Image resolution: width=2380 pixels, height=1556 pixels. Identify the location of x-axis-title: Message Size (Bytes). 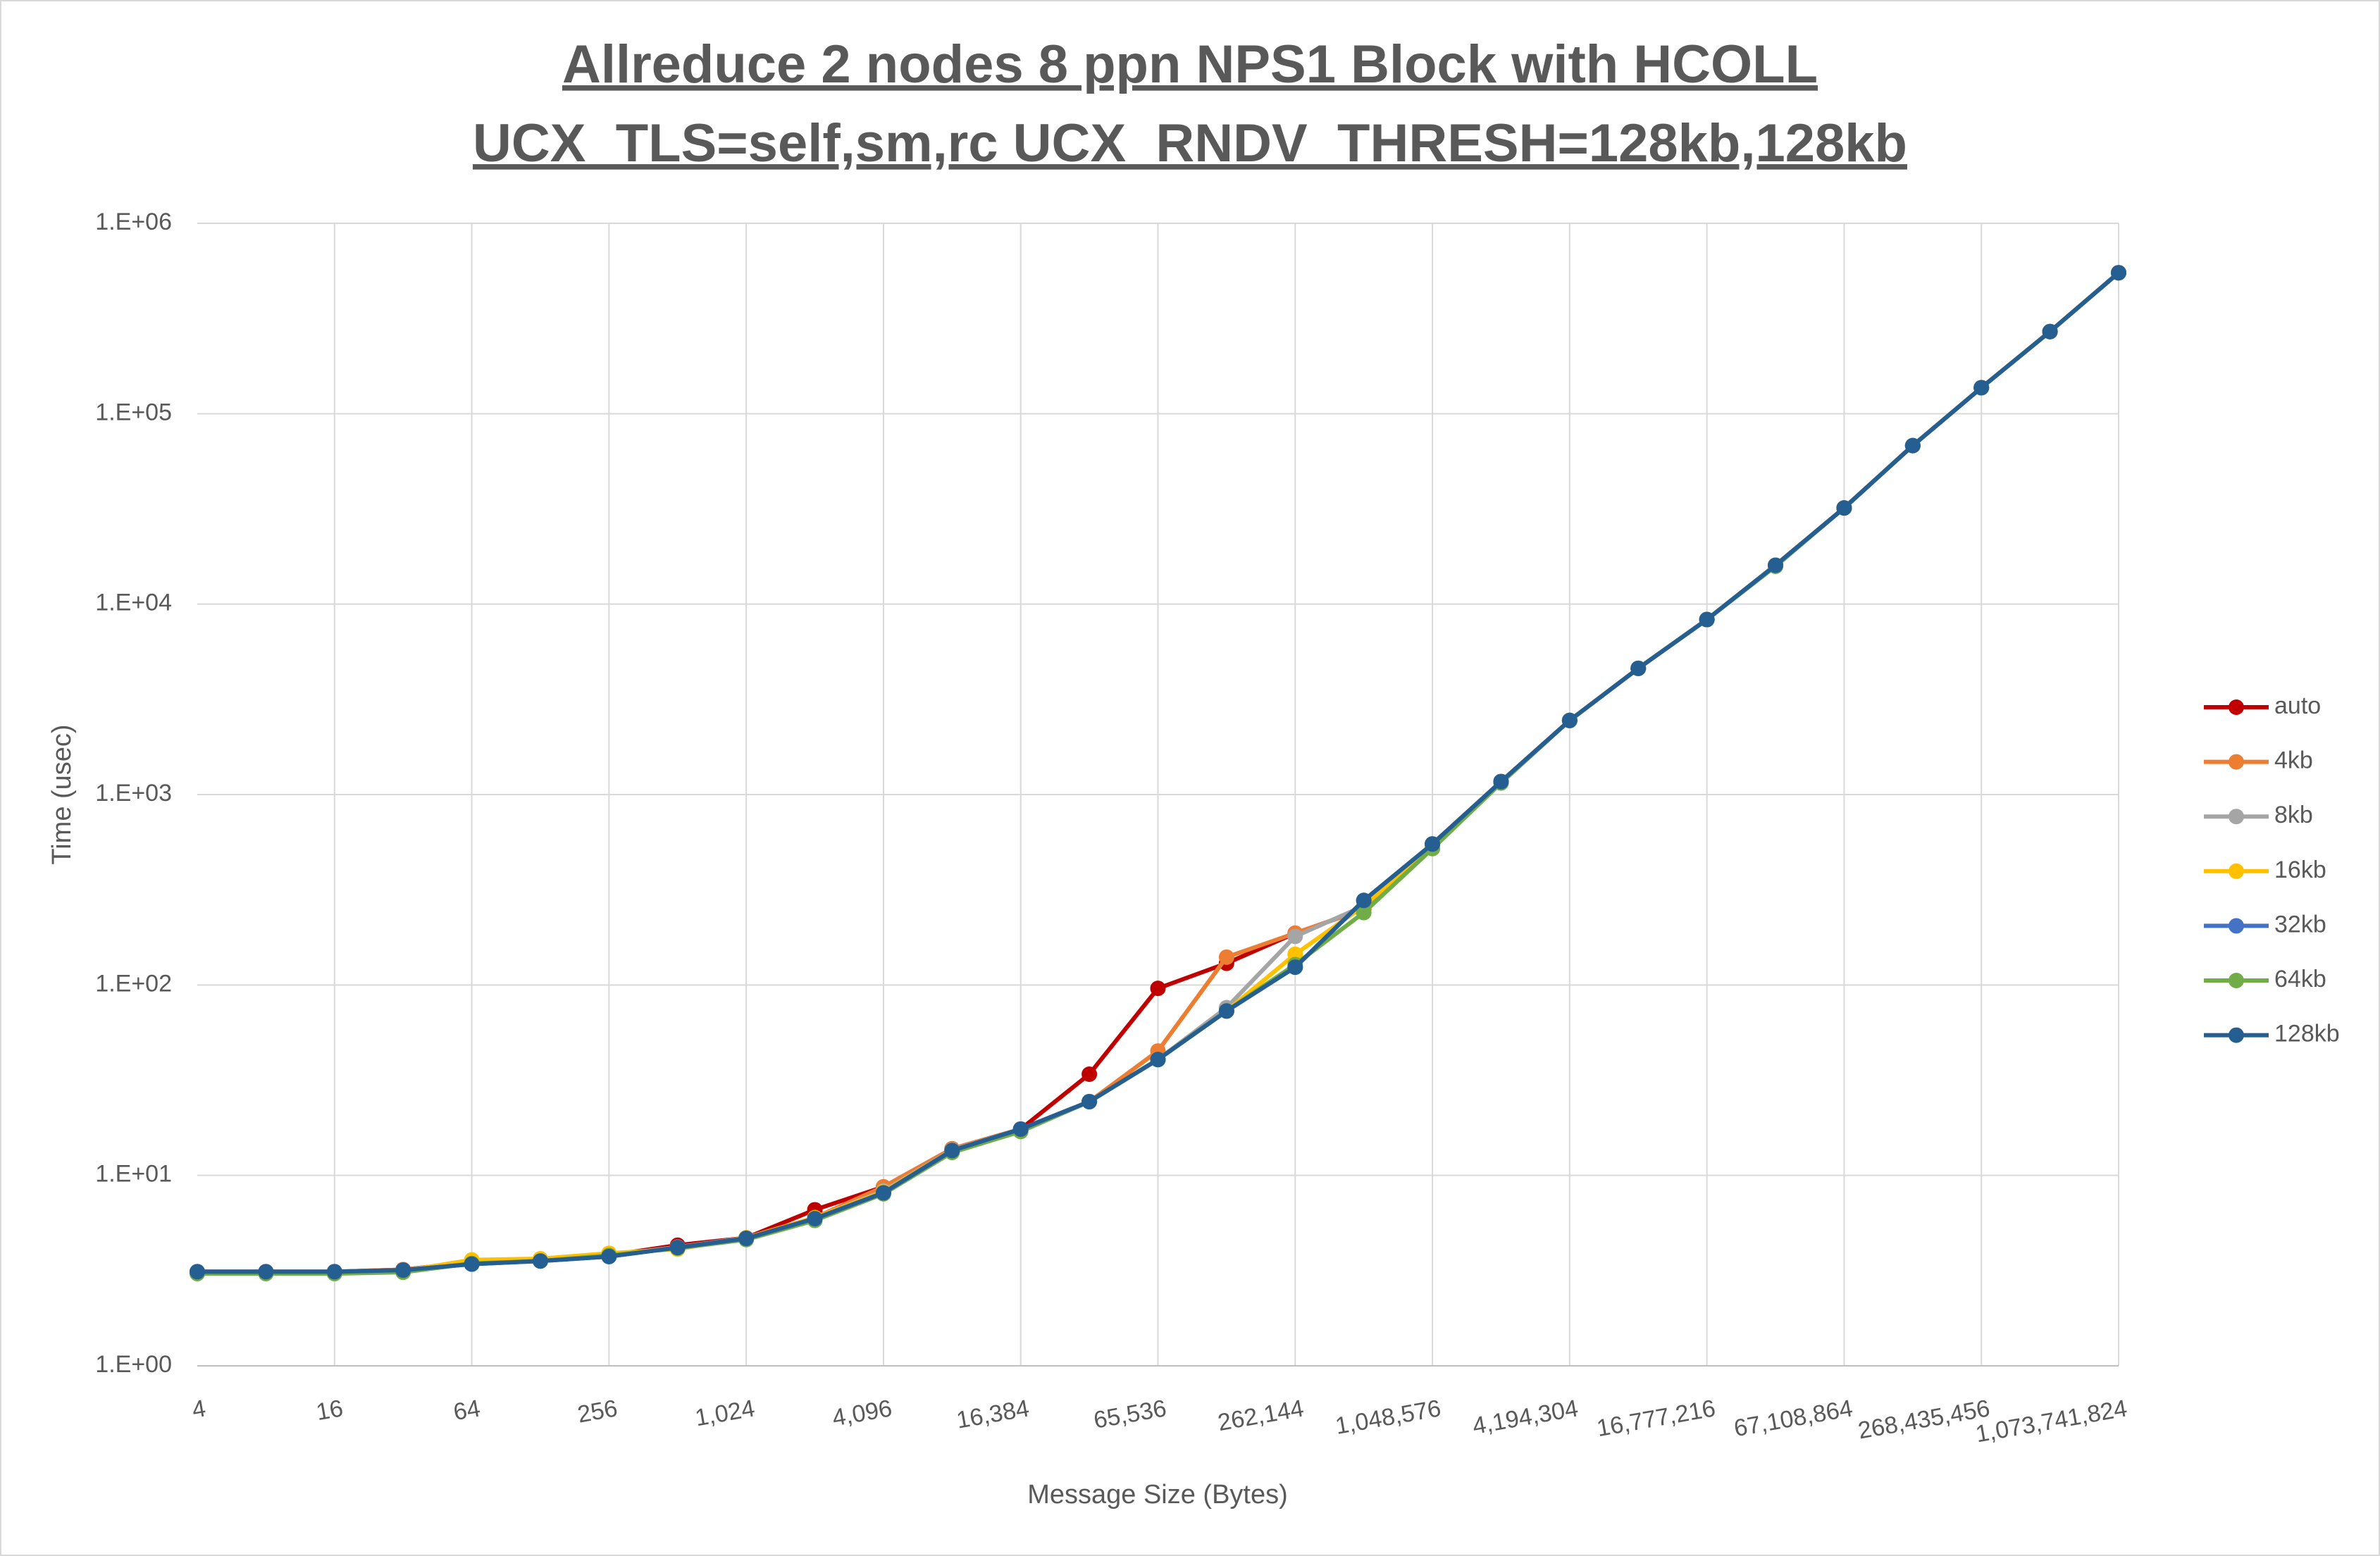
(1157, 1495).